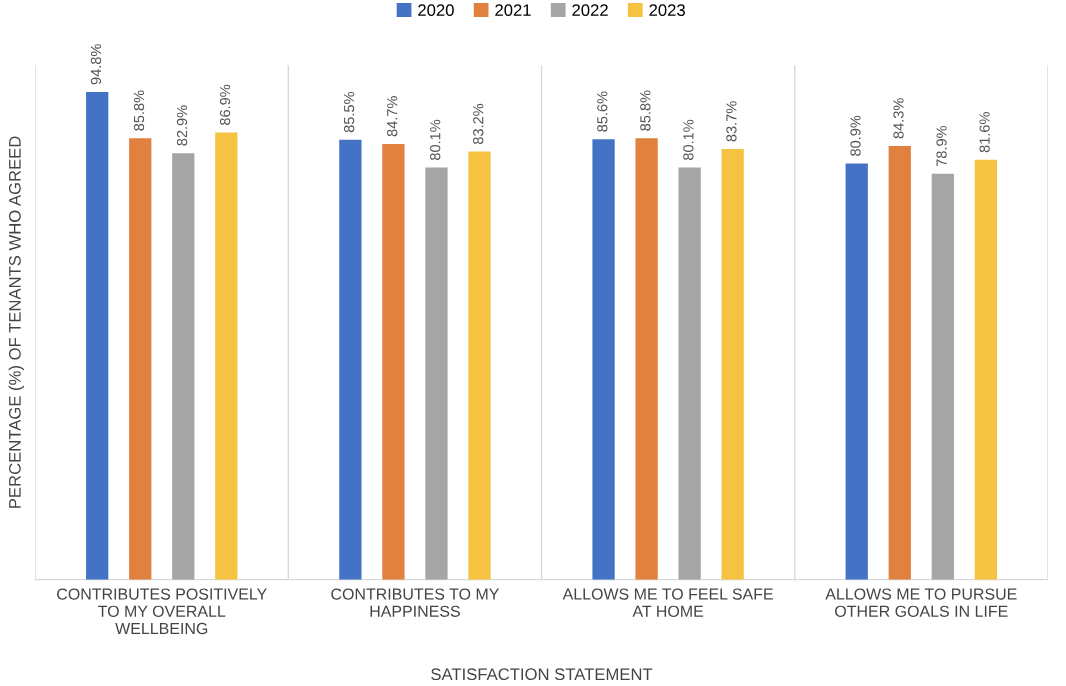 This screenshot has width=1066, height=686. Describe the element at coordinates (16, 322) in the screenshot. I see `y-axis-title: PERCENTAGE (%) OF TENANTS WHO AGREED` at that location.